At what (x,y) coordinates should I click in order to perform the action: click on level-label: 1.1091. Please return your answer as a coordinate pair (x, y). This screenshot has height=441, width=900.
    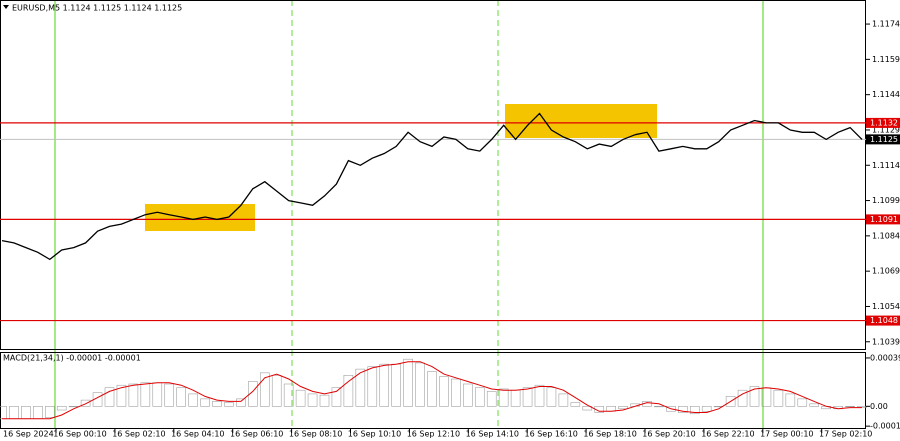
    Looking at the image, I should click on (884, 219).